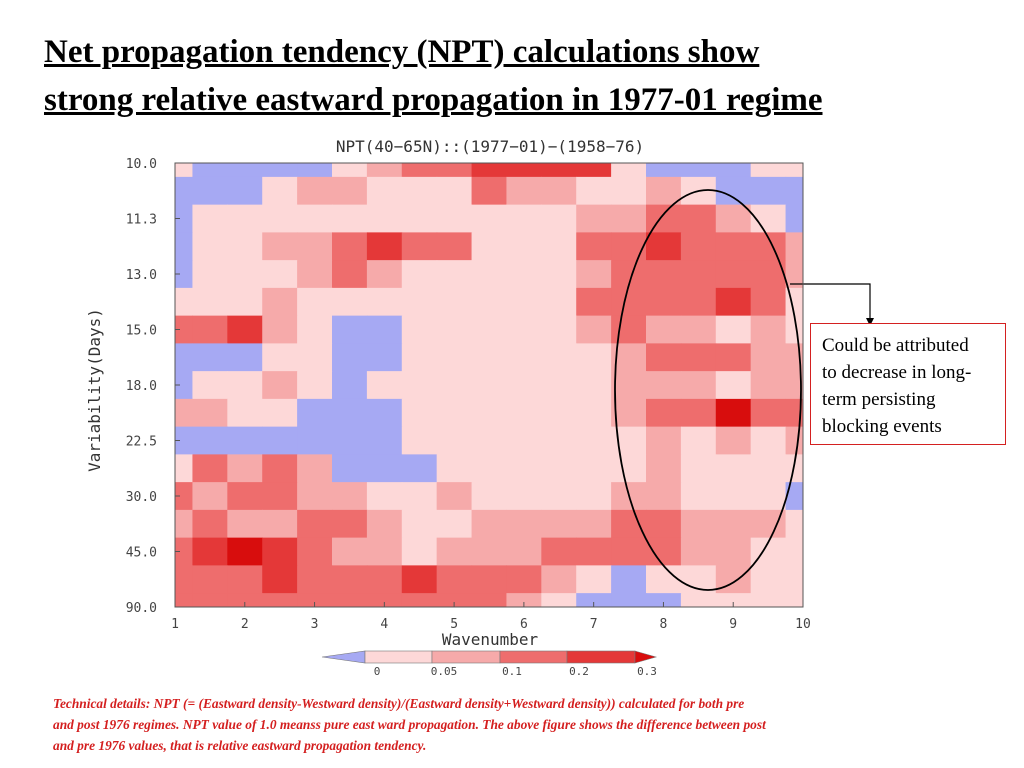 The height and width of the screenshot is (768, 1024). I want to click on y-tick-label: 13.0, so click(141, 275).